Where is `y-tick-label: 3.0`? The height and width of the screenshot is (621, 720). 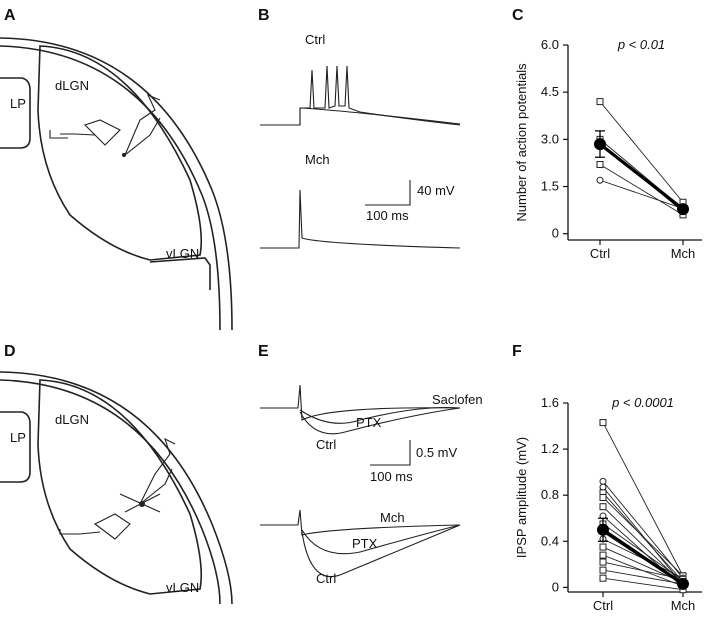
y-tick-label: 3.0 is located at coordinates (550, 138).